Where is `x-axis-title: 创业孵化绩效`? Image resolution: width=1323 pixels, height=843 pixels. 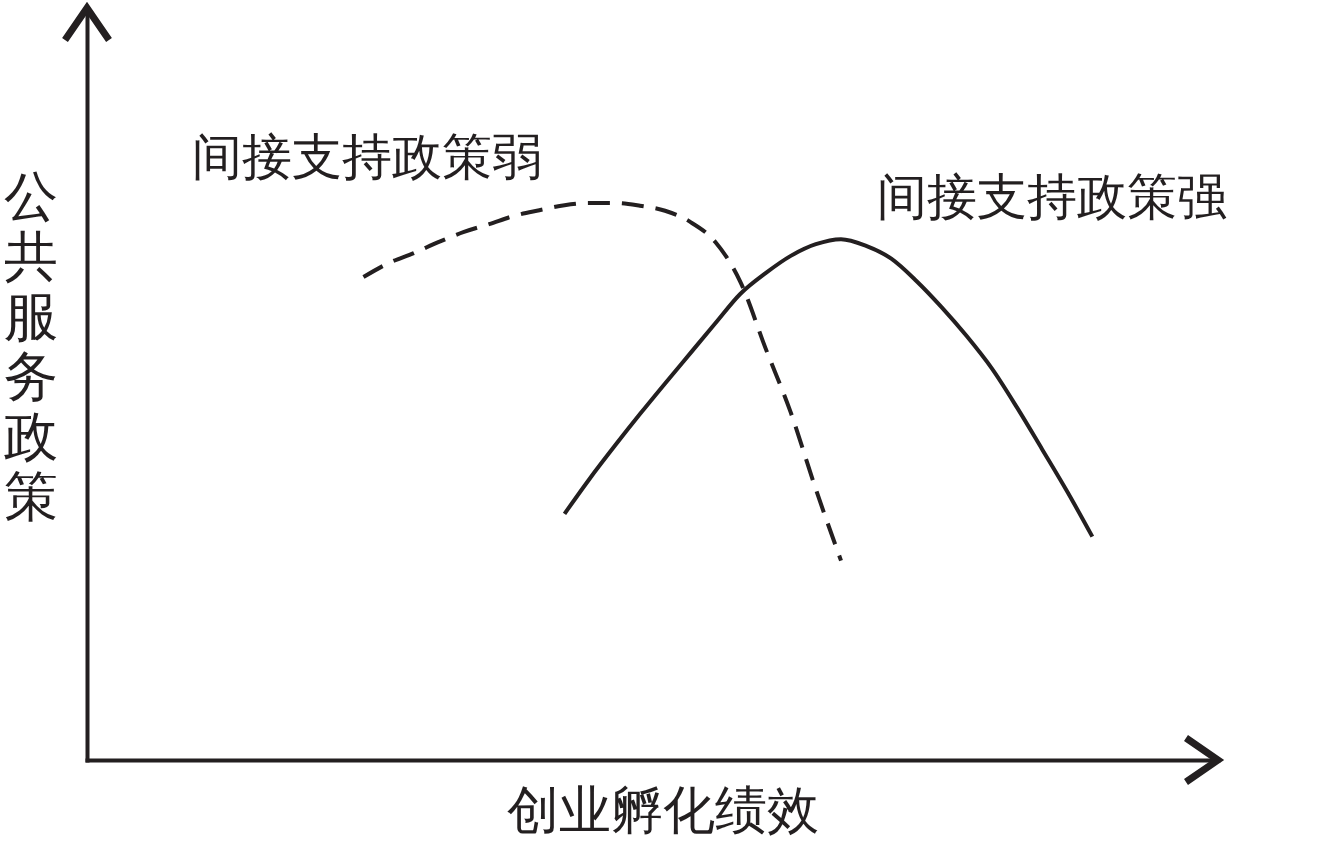 x-axis-title: 创业孵化绩效 is located at coordinates (662, 809).